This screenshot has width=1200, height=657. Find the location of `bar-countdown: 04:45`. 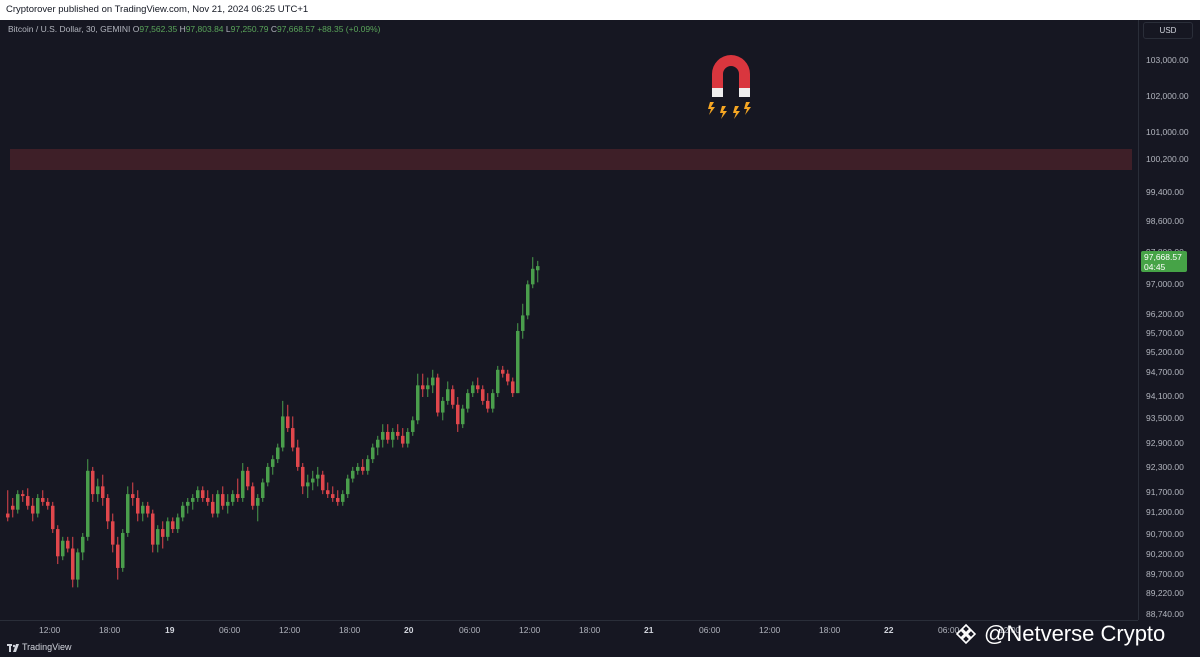

bar-countdown: 04:45 is located at coordinates (1155, 267).